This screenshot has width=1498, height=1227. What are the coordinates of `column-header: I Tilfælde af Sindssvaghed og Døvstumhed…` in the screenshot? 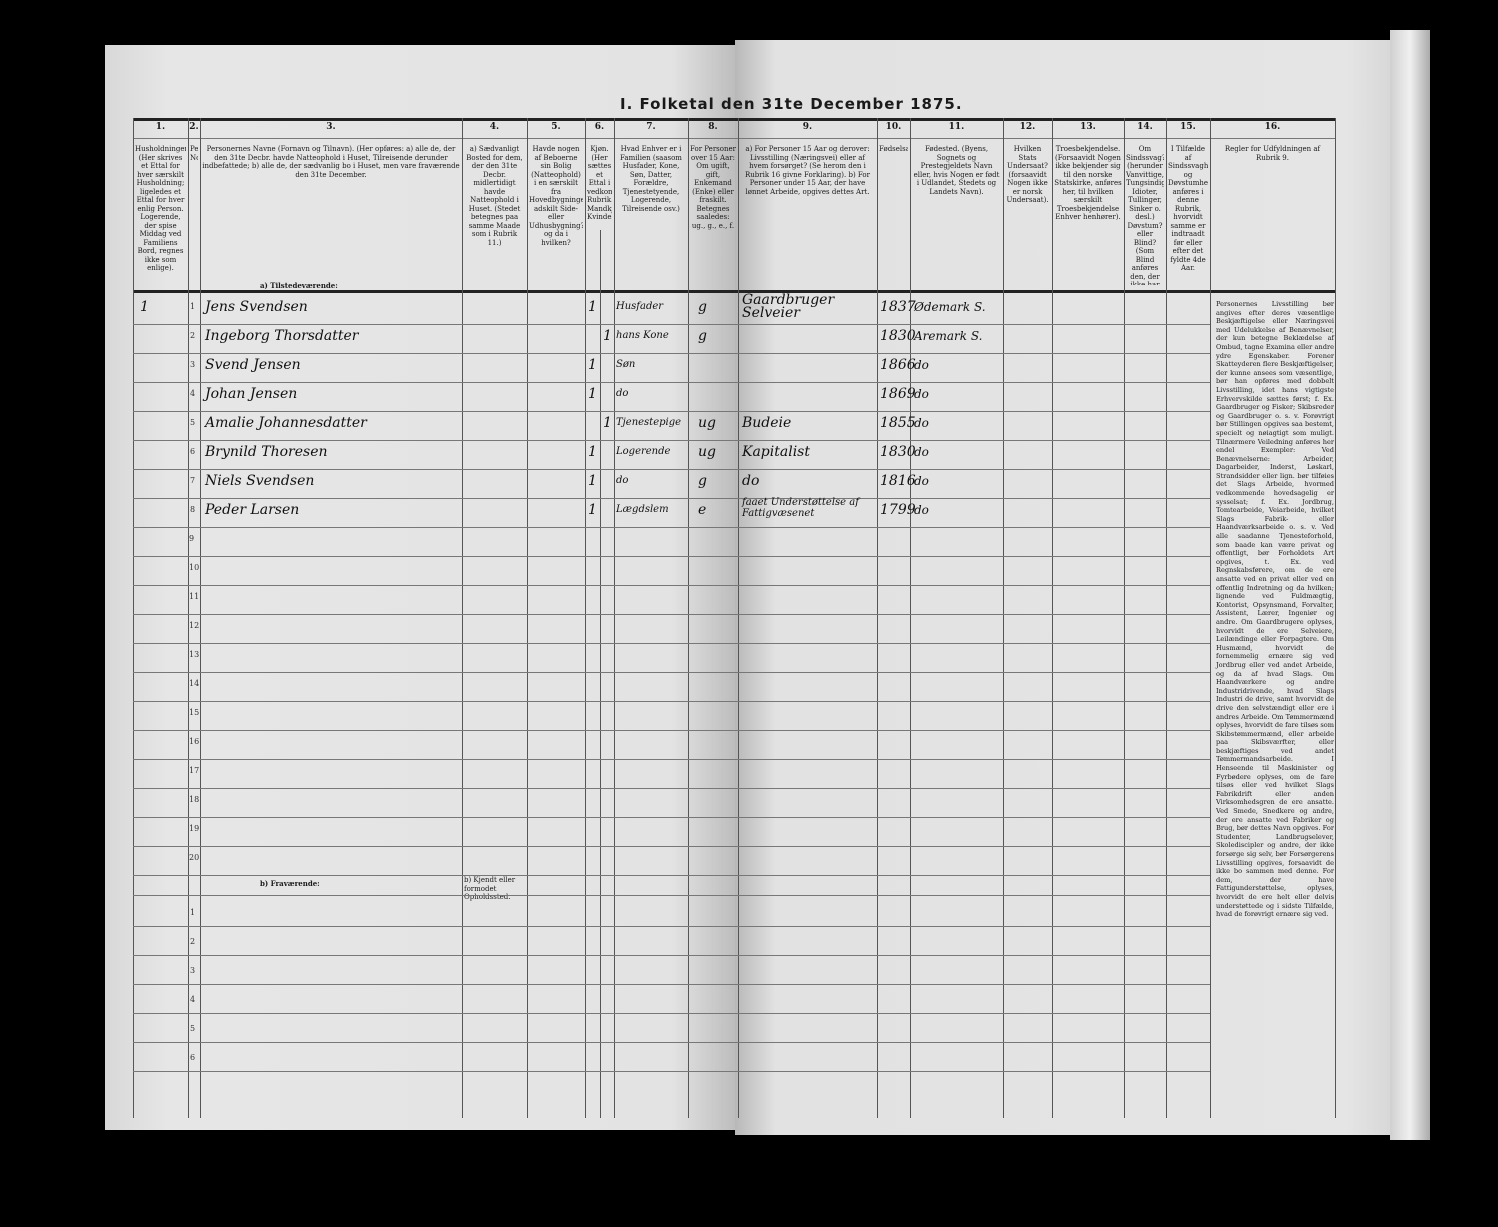 It's located at (1188, 208).